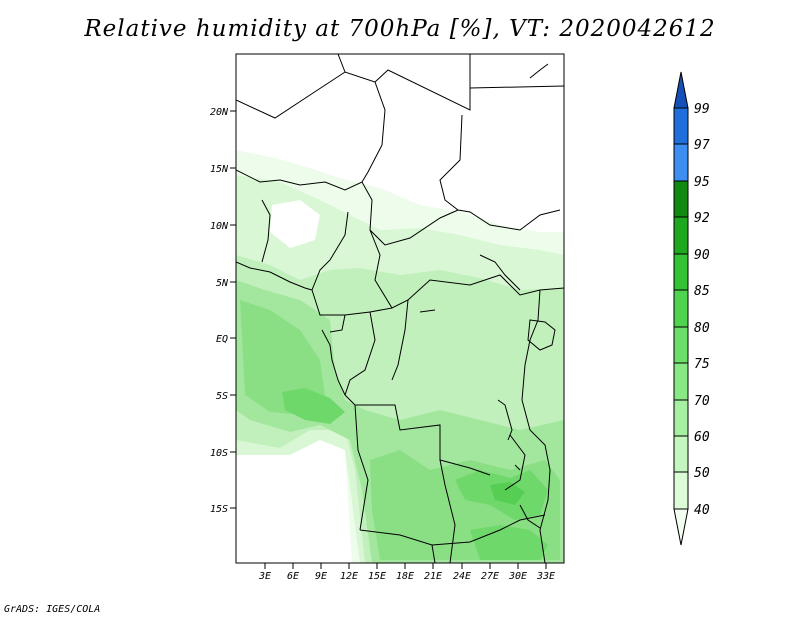 The width and height of the screenshot is (800, 618). I want to click on lat-label: 10S, so click(219, 453).